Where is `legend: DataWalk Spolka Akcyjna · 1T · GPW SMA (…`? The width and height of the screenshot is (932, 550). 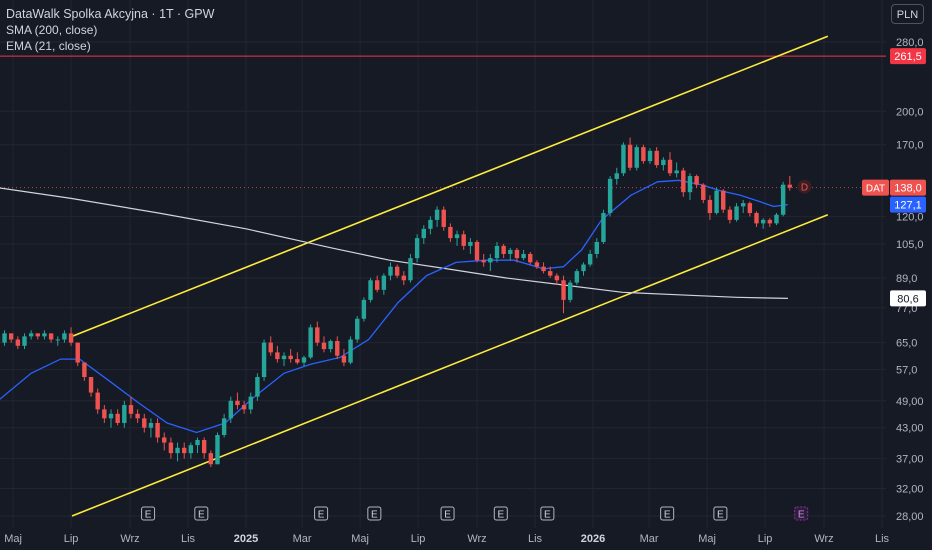 legend: DataWalk Spolka Akcyjna · 1T · GPW SMA (… is located at coordinates (110, 30).